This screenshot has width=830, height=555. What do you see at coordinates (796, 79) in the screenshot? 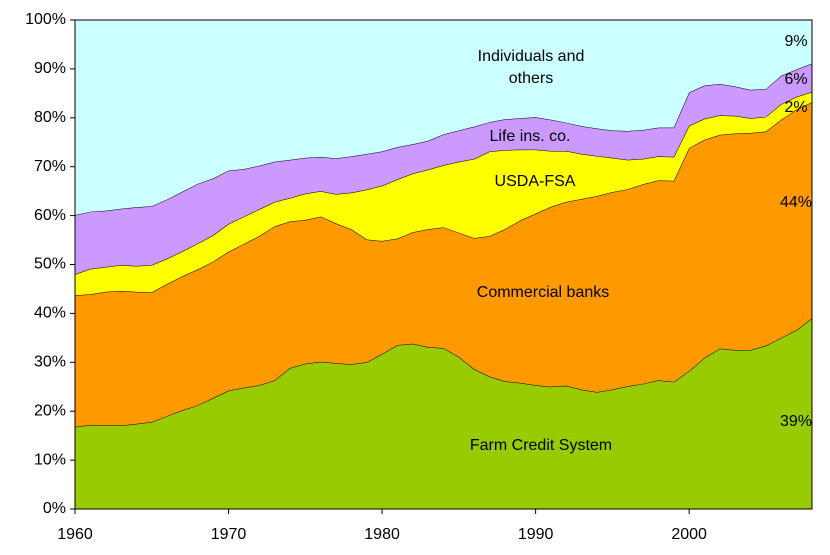
I see `value-label: 6%` at bounding box center [796, 79].